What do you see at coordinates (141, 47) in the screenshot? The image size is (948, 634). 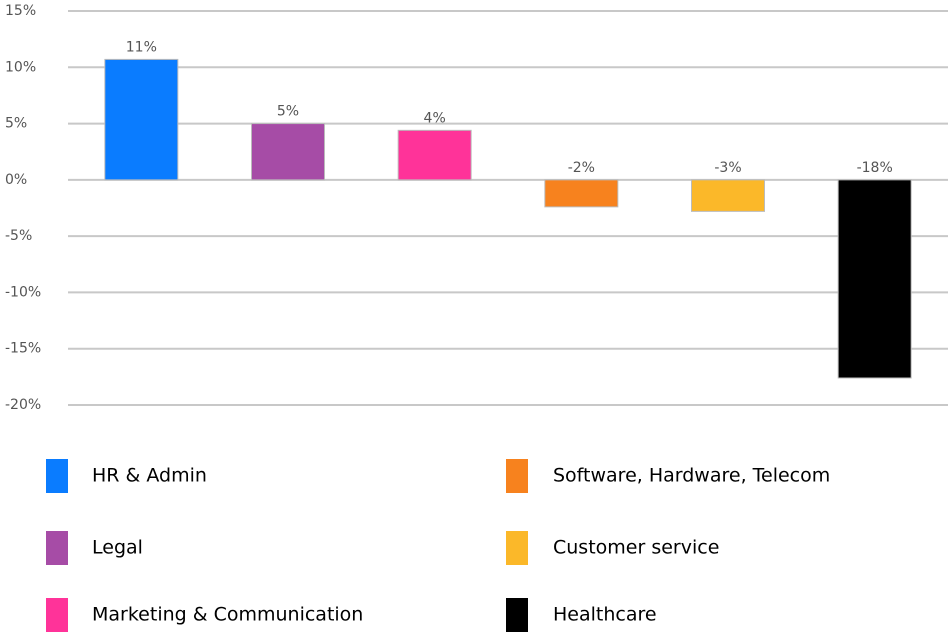 I see `value-label: 11%` at bounding box center [141, 47].